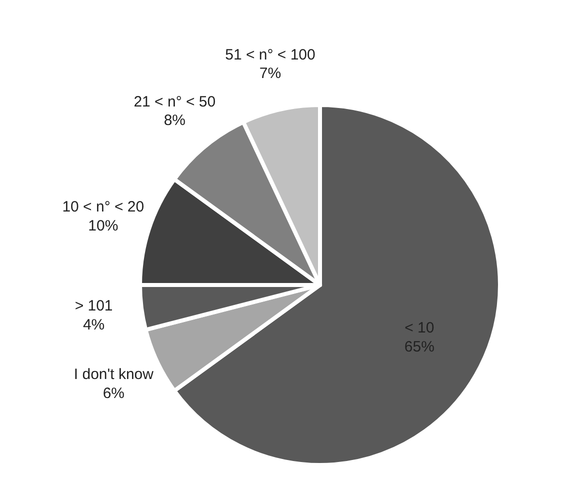 The height and width of the screenshot is (491, 573). What do you see at coordinates (113, 393) in the screenshot?
I see `data-label: 6%` at bounding box center [113, 393].